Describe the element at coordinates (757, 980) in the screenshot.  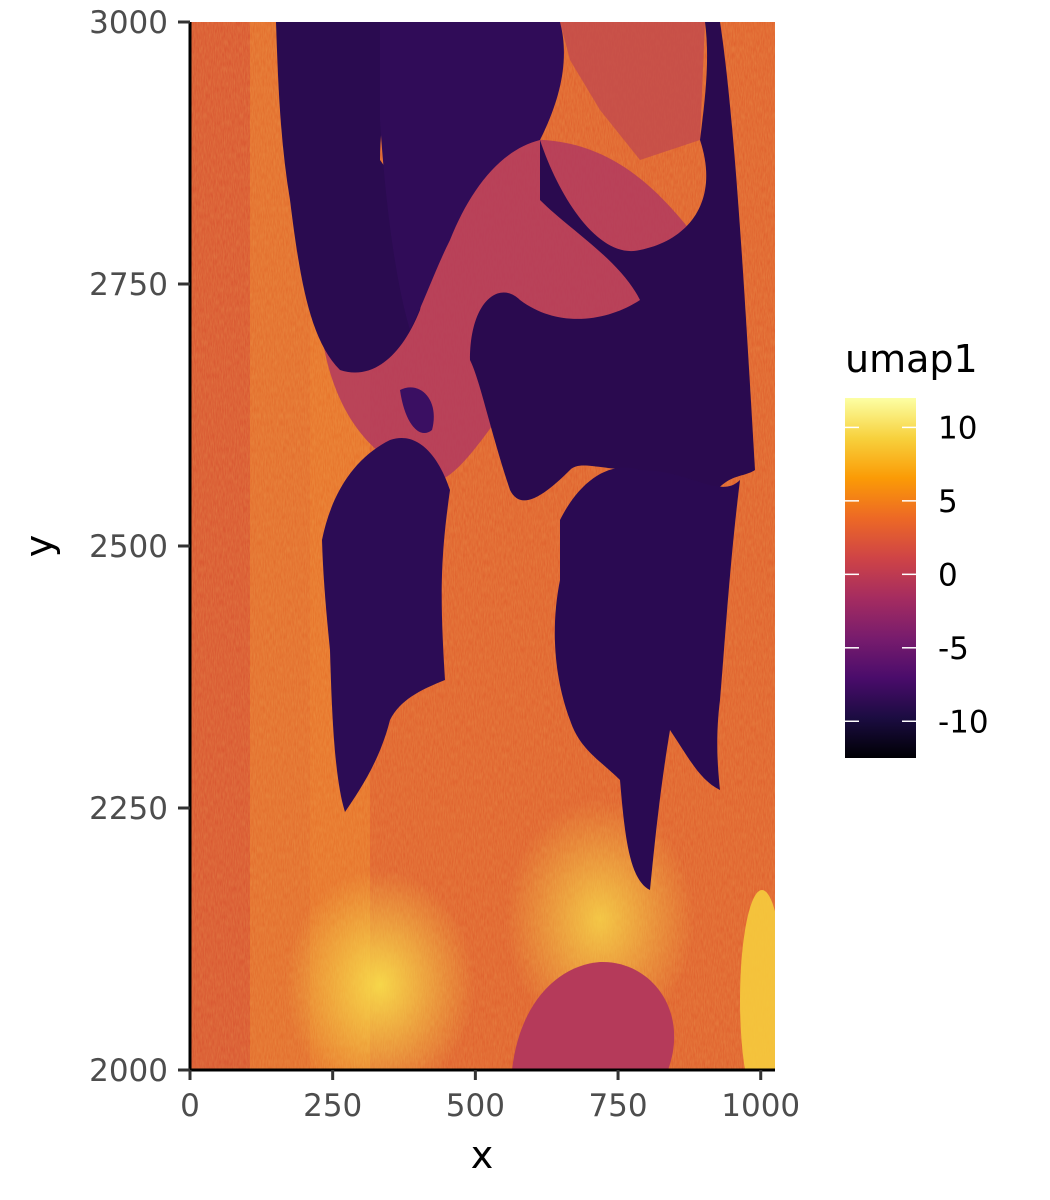
I see `heatmap-bright-zone-right` at that location.